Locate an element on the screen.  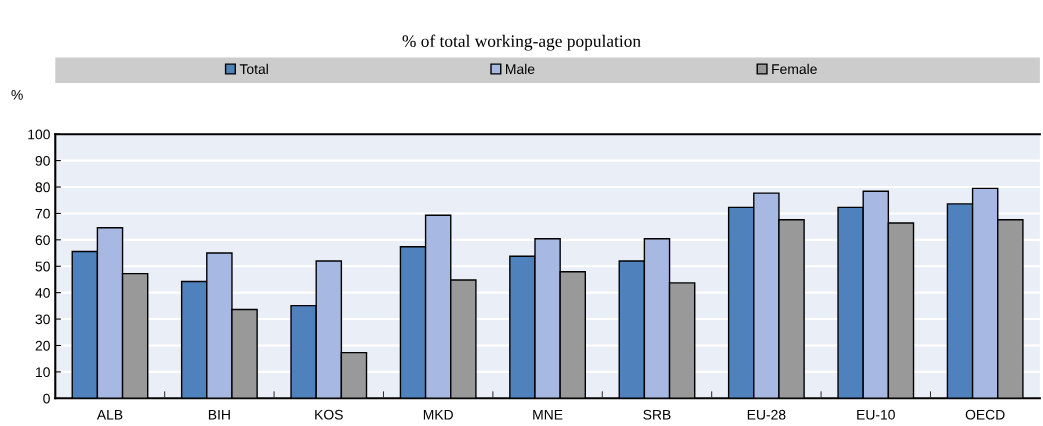
x-tick-label: KOS is located at coordinates (329, 414).